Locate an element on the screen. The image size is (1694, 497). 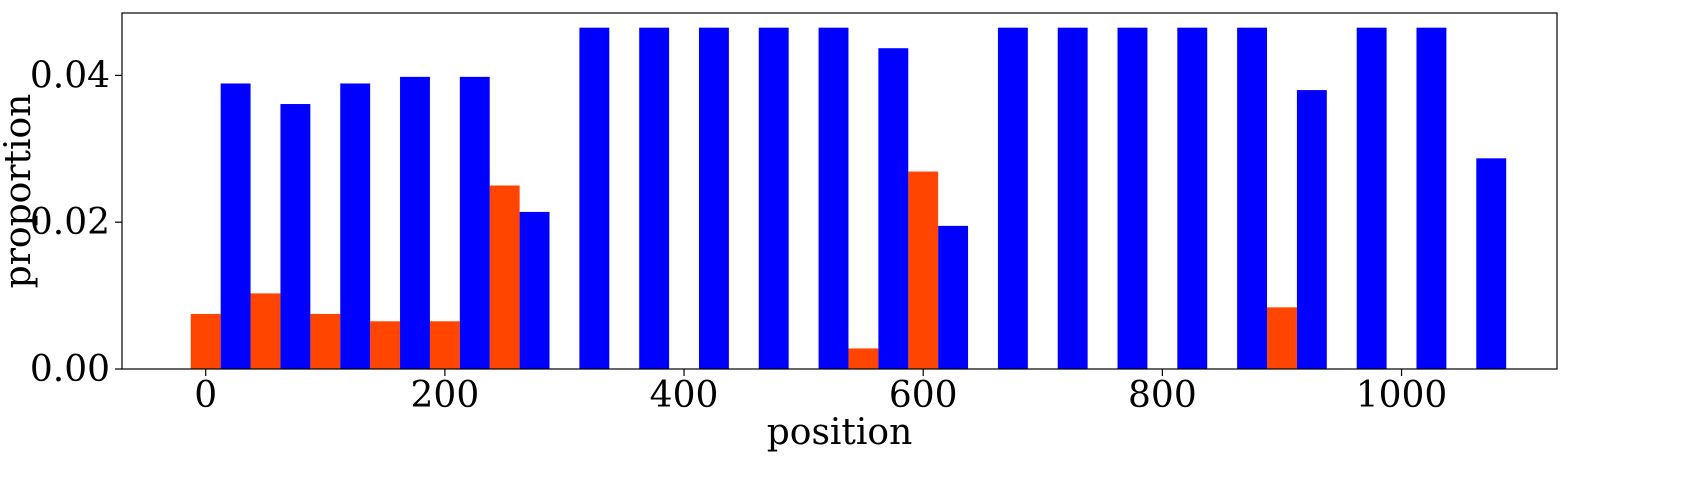
y-axis-ticks: 0.00 0.02 0.04 is located at coordinates (76, 222).